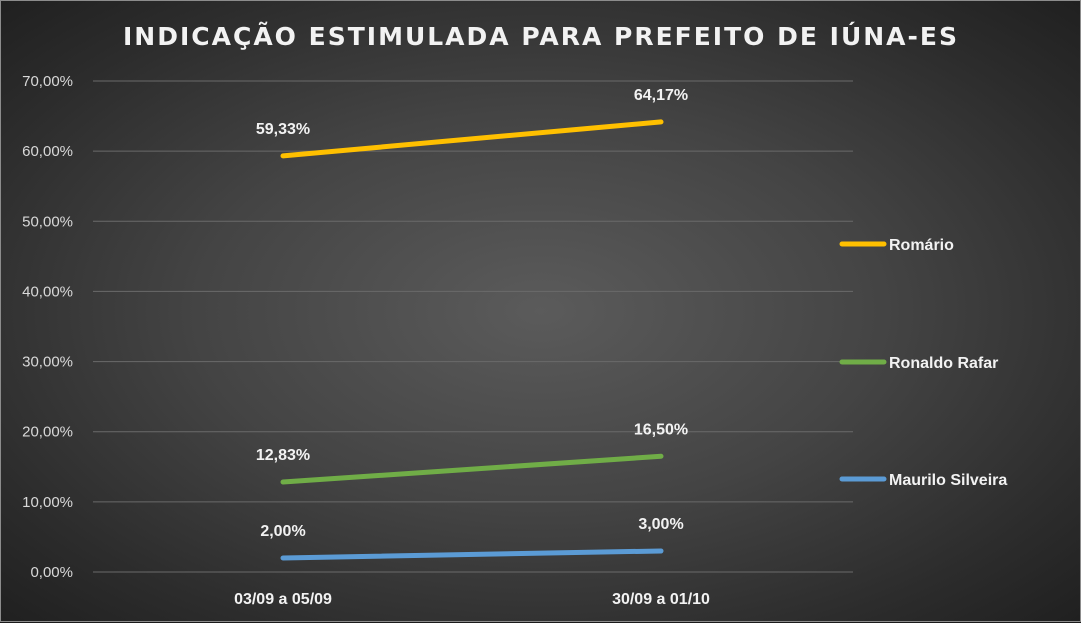  I want to click on x-tick-label: 30/09 a 01/10, so click(661, 599).